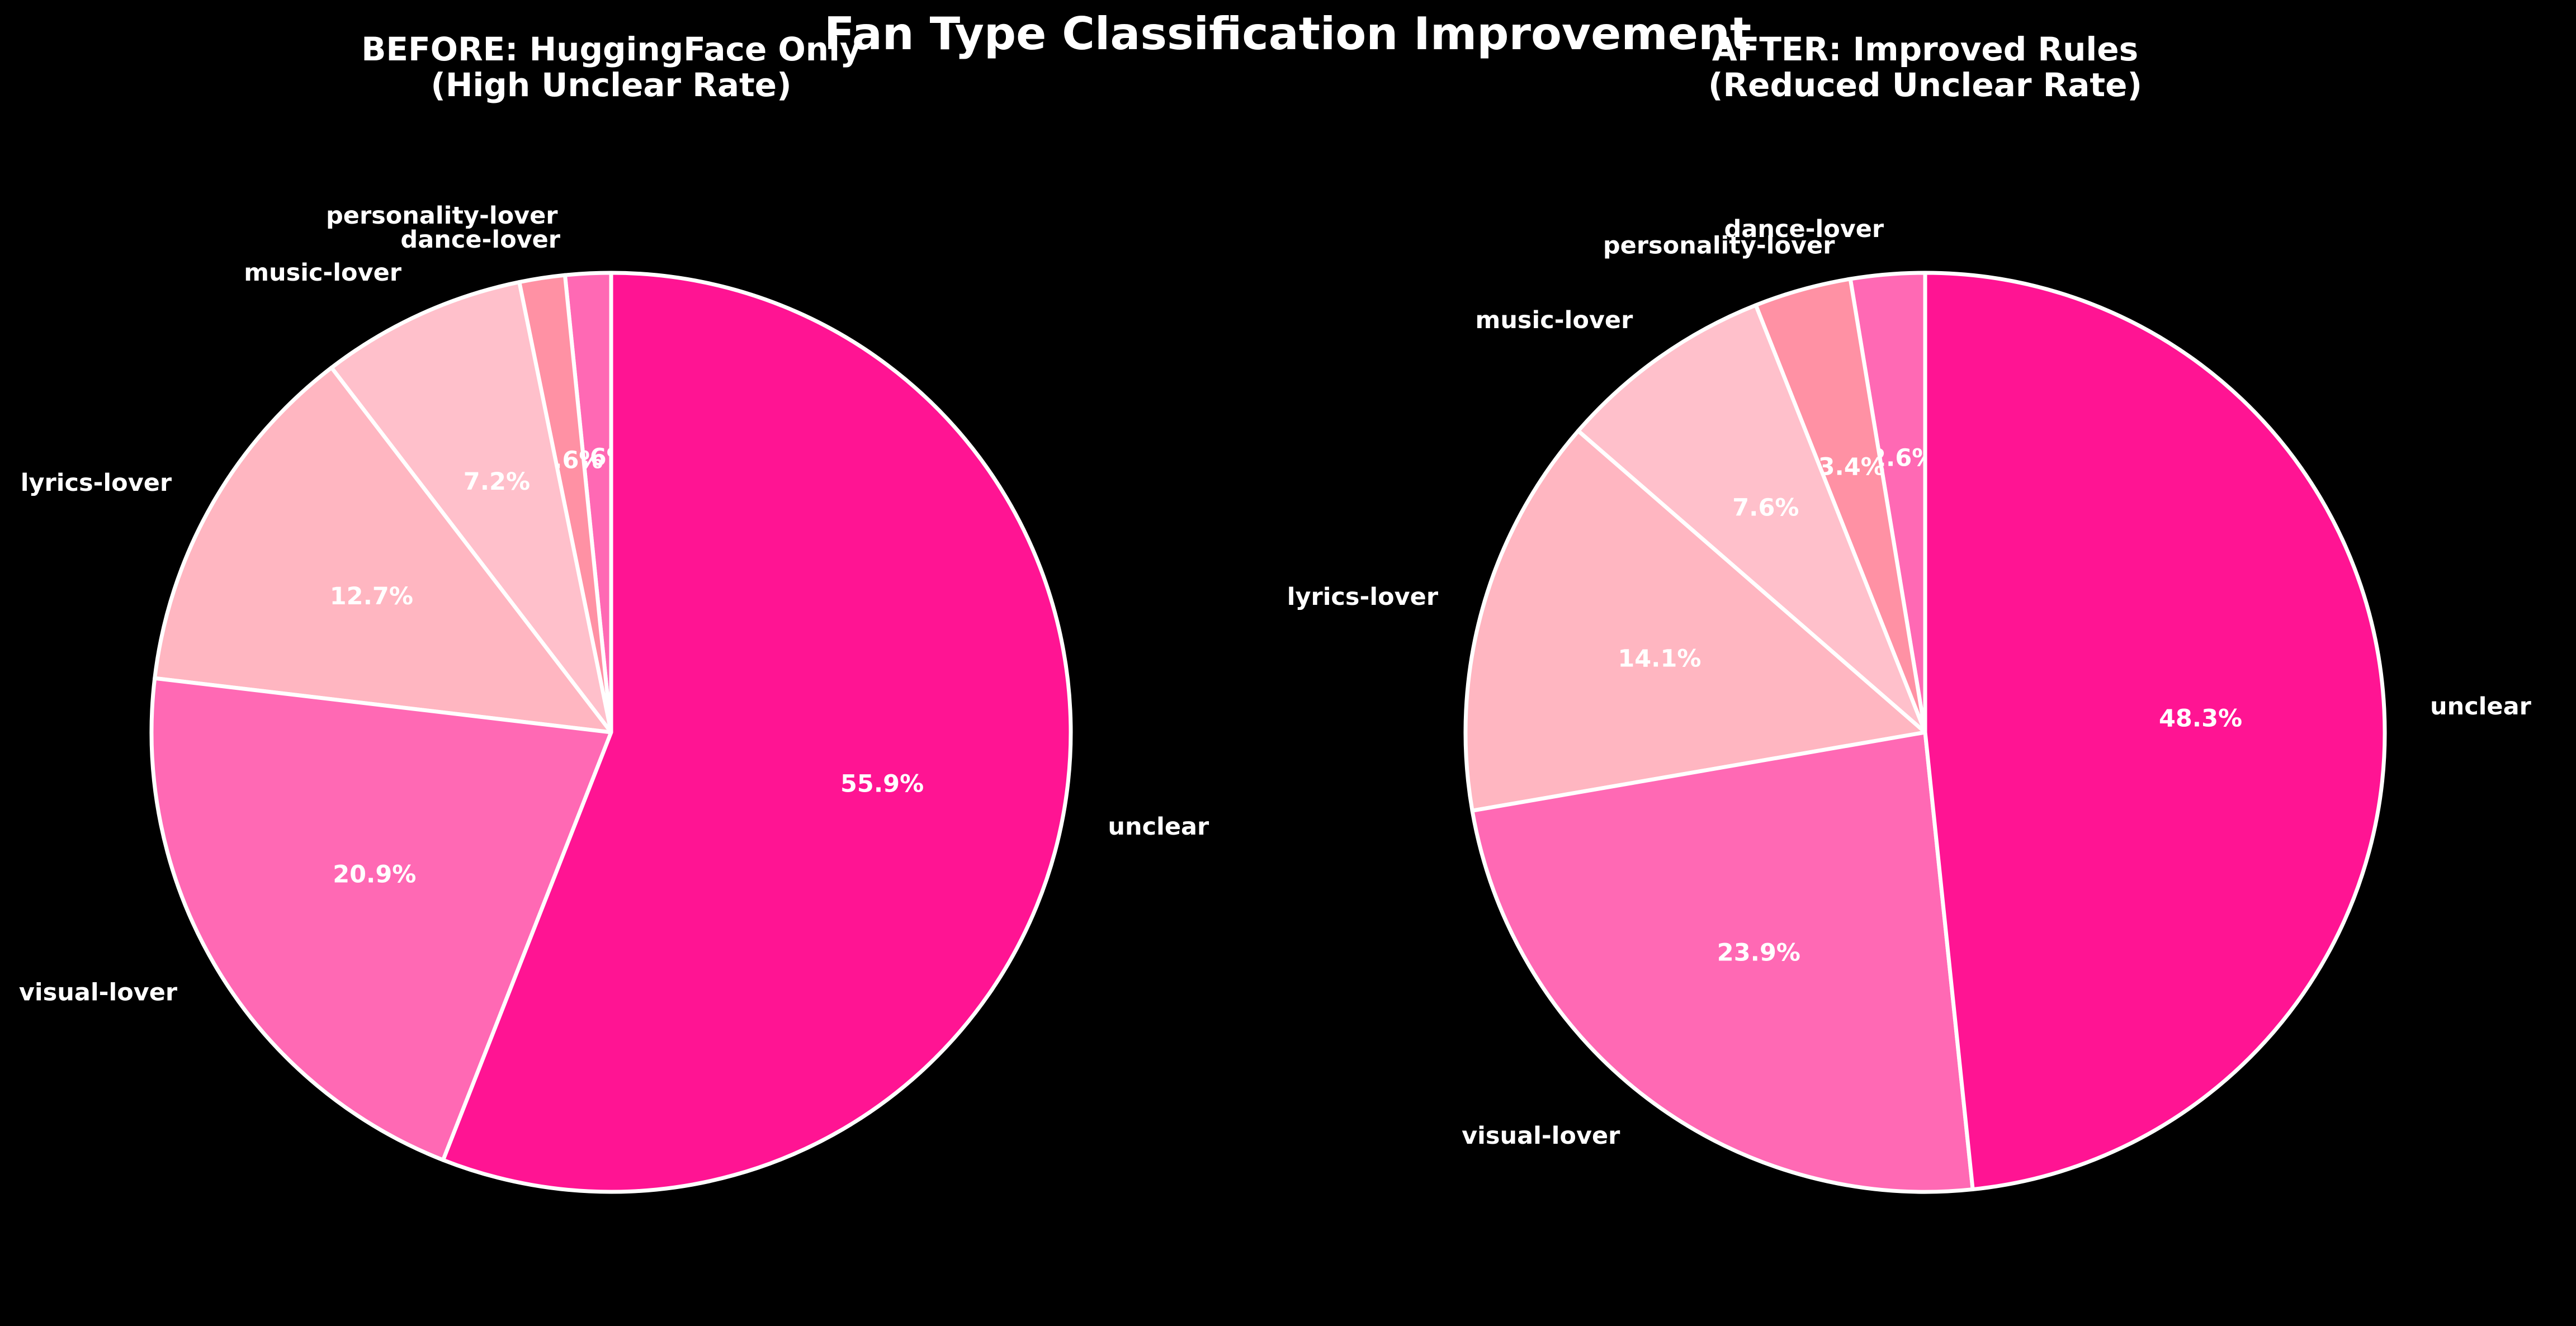 This screenshot has width=2576, height=1326. I want to click on slice-percent-music-lover: 7.2%, so click(497, 482).